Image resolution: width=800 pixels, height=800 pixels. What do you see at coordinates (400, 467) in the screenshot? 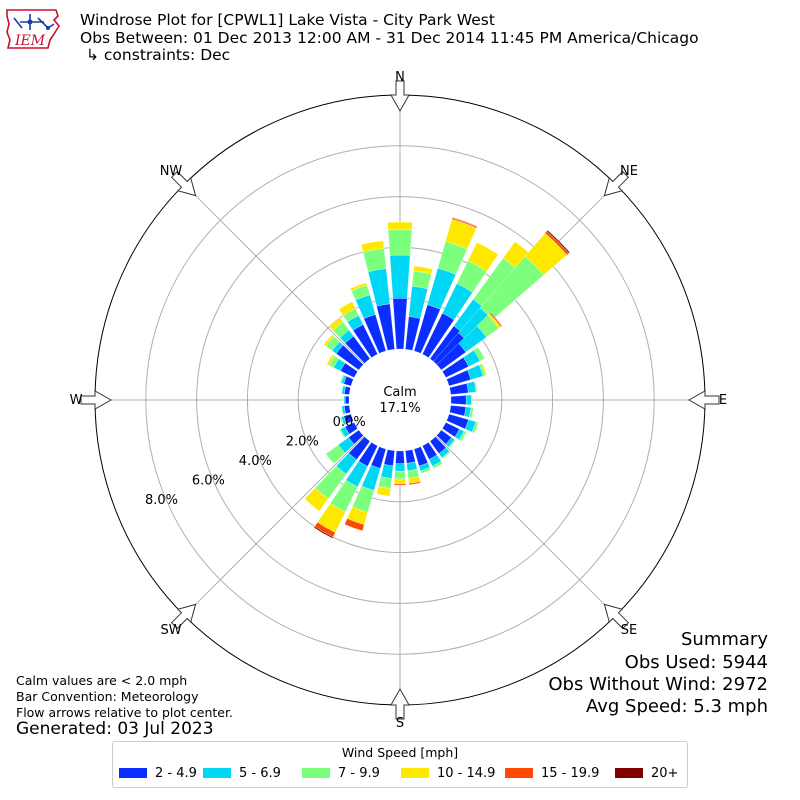
I see `bar-dir180-bin2` at bounding box center [400, 467].